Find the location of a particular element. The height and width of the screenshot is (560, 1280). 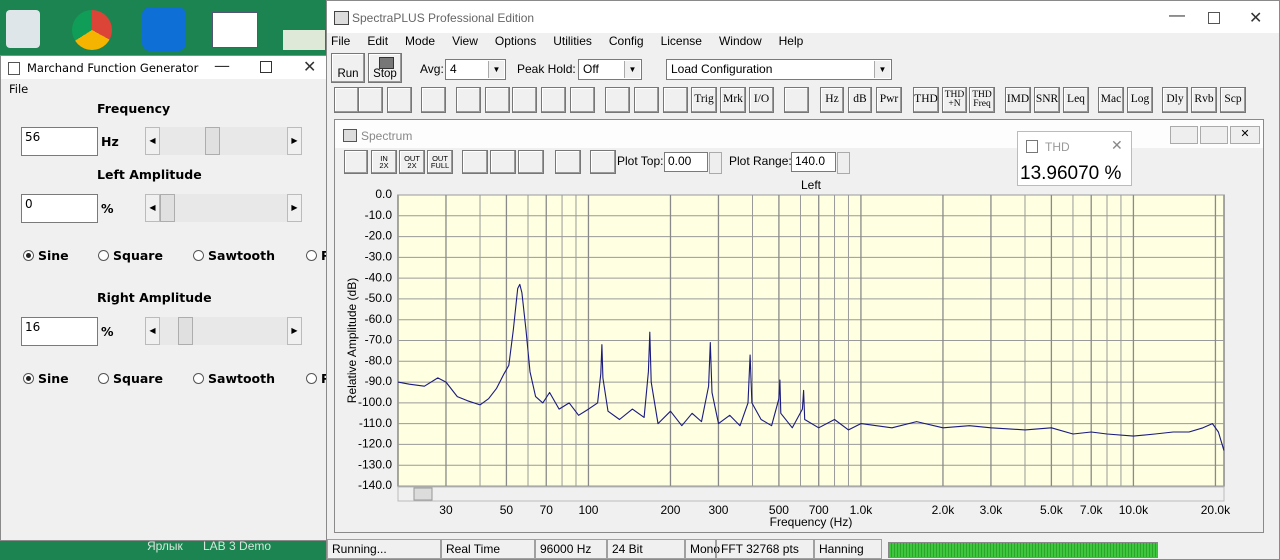

menu-item: Window is located at coordinates (740, 41).